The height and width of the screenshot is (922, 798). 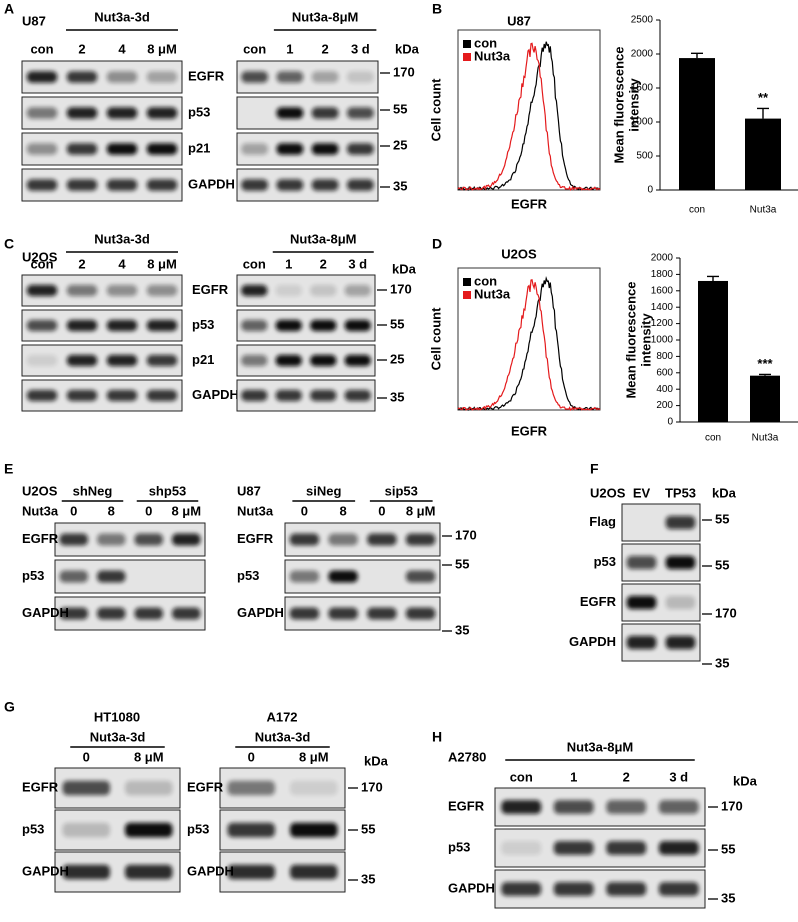 What do you see at coordinates (670, 422) in the screenshot?
I see `y-tick-label: 0` at bounding box center [670, 422].